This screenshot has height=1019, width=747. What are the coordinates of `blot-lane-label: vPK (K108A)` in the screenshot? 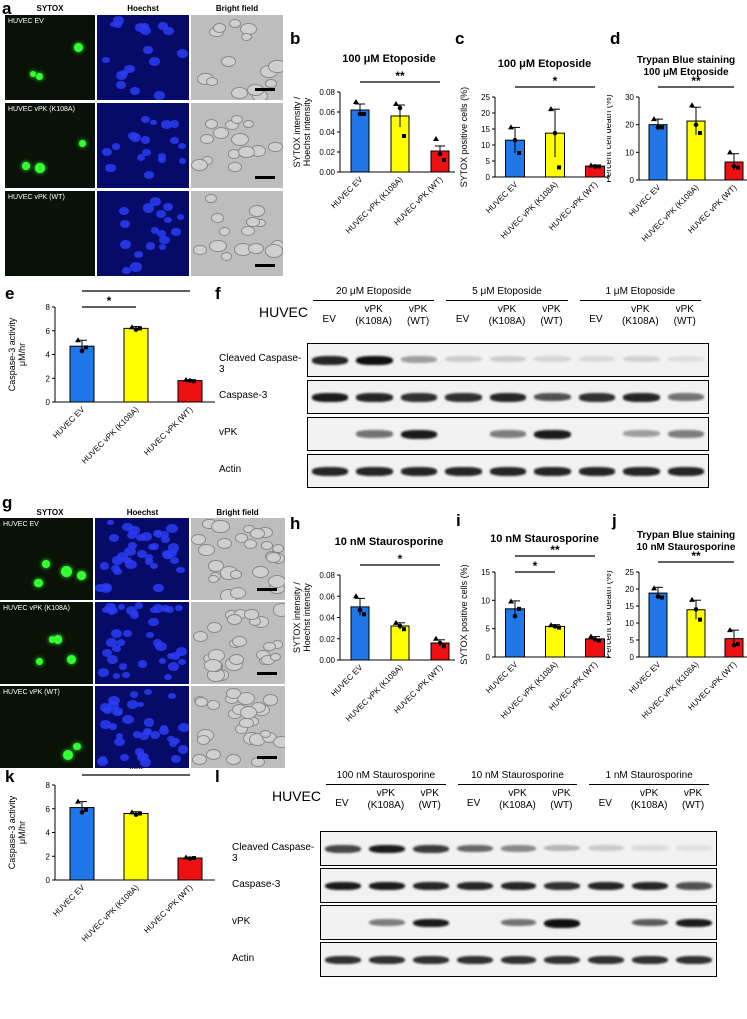 It's located at (507, 315).